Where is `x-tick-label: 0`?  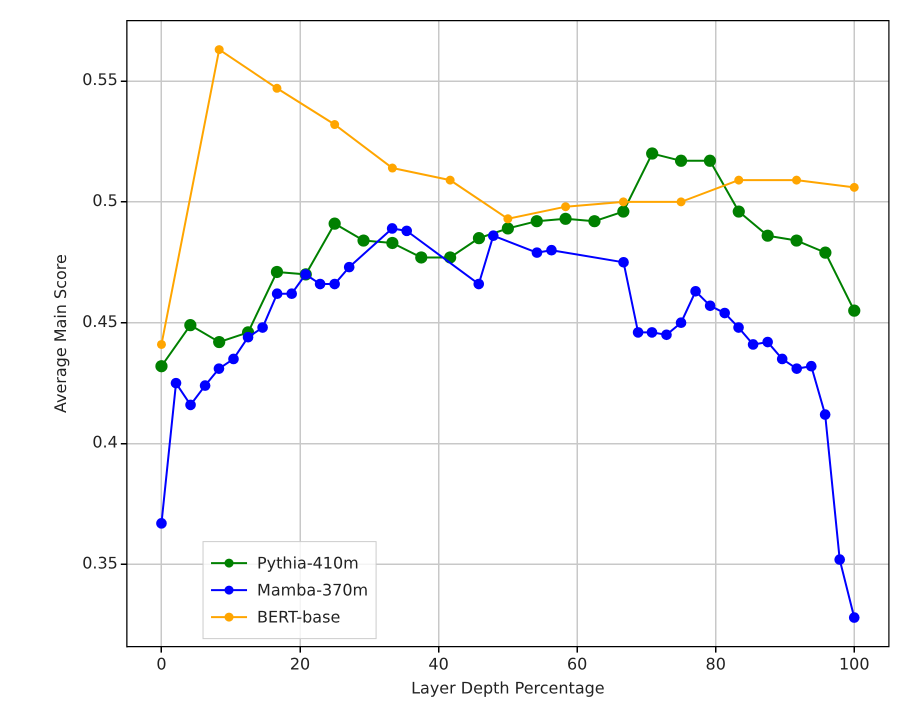 x-tick-label: 0 is located at coordinates (161, 664).